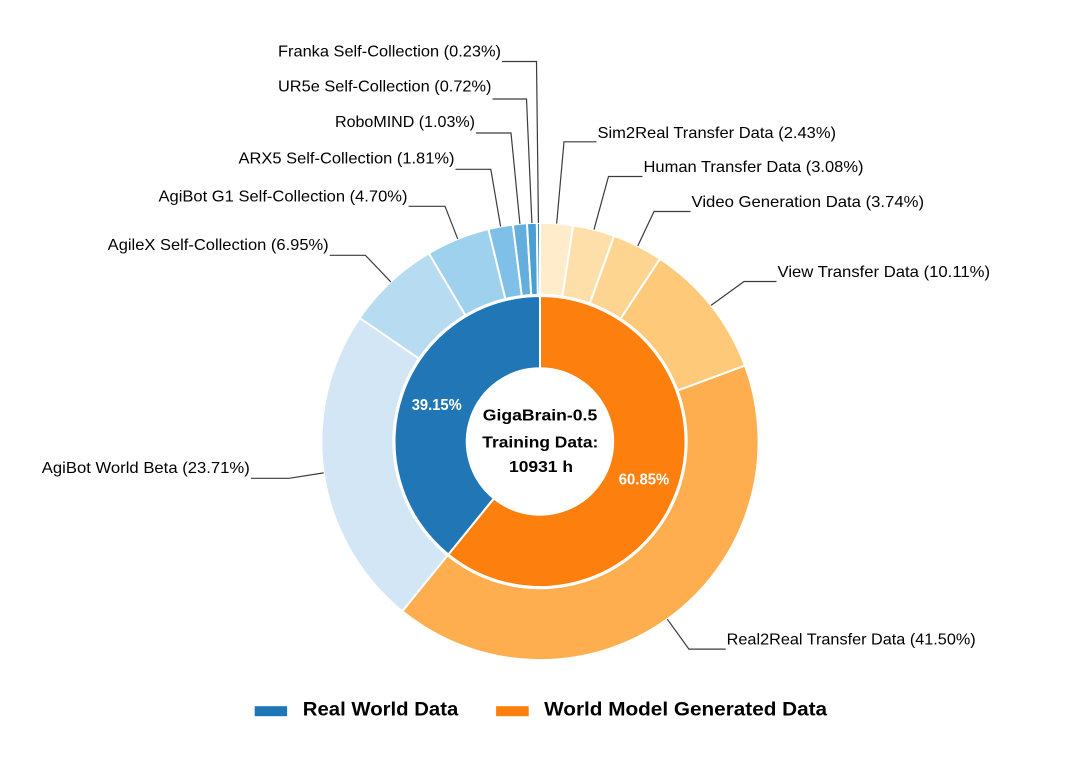  What do you see at coordinates (851, 639) in the screenshot?
I see `svg-text:Real2Real Transfer Data (41.50: Real2Real Transfer Data (41.50%)` at bounding box center [851, 639].